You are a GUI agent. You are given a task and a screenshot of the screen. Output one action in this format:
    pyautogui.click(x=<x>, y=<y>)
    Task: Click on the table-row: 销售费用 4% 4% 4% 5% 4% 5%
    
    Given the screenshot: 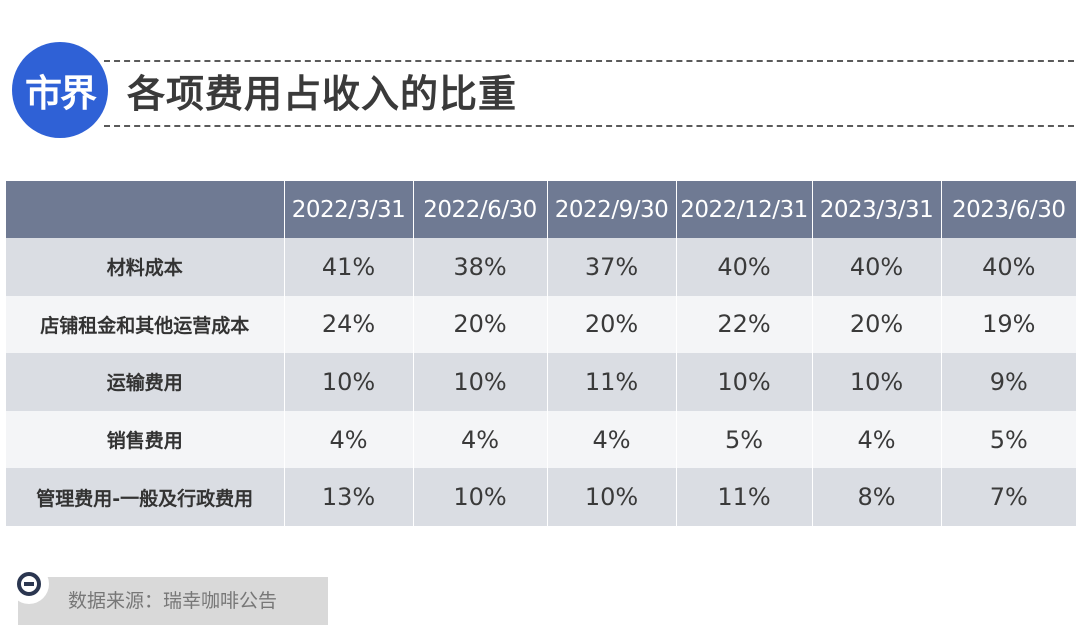 What is the action you would take?
    pyautogui.click(x=541, y=439)
    